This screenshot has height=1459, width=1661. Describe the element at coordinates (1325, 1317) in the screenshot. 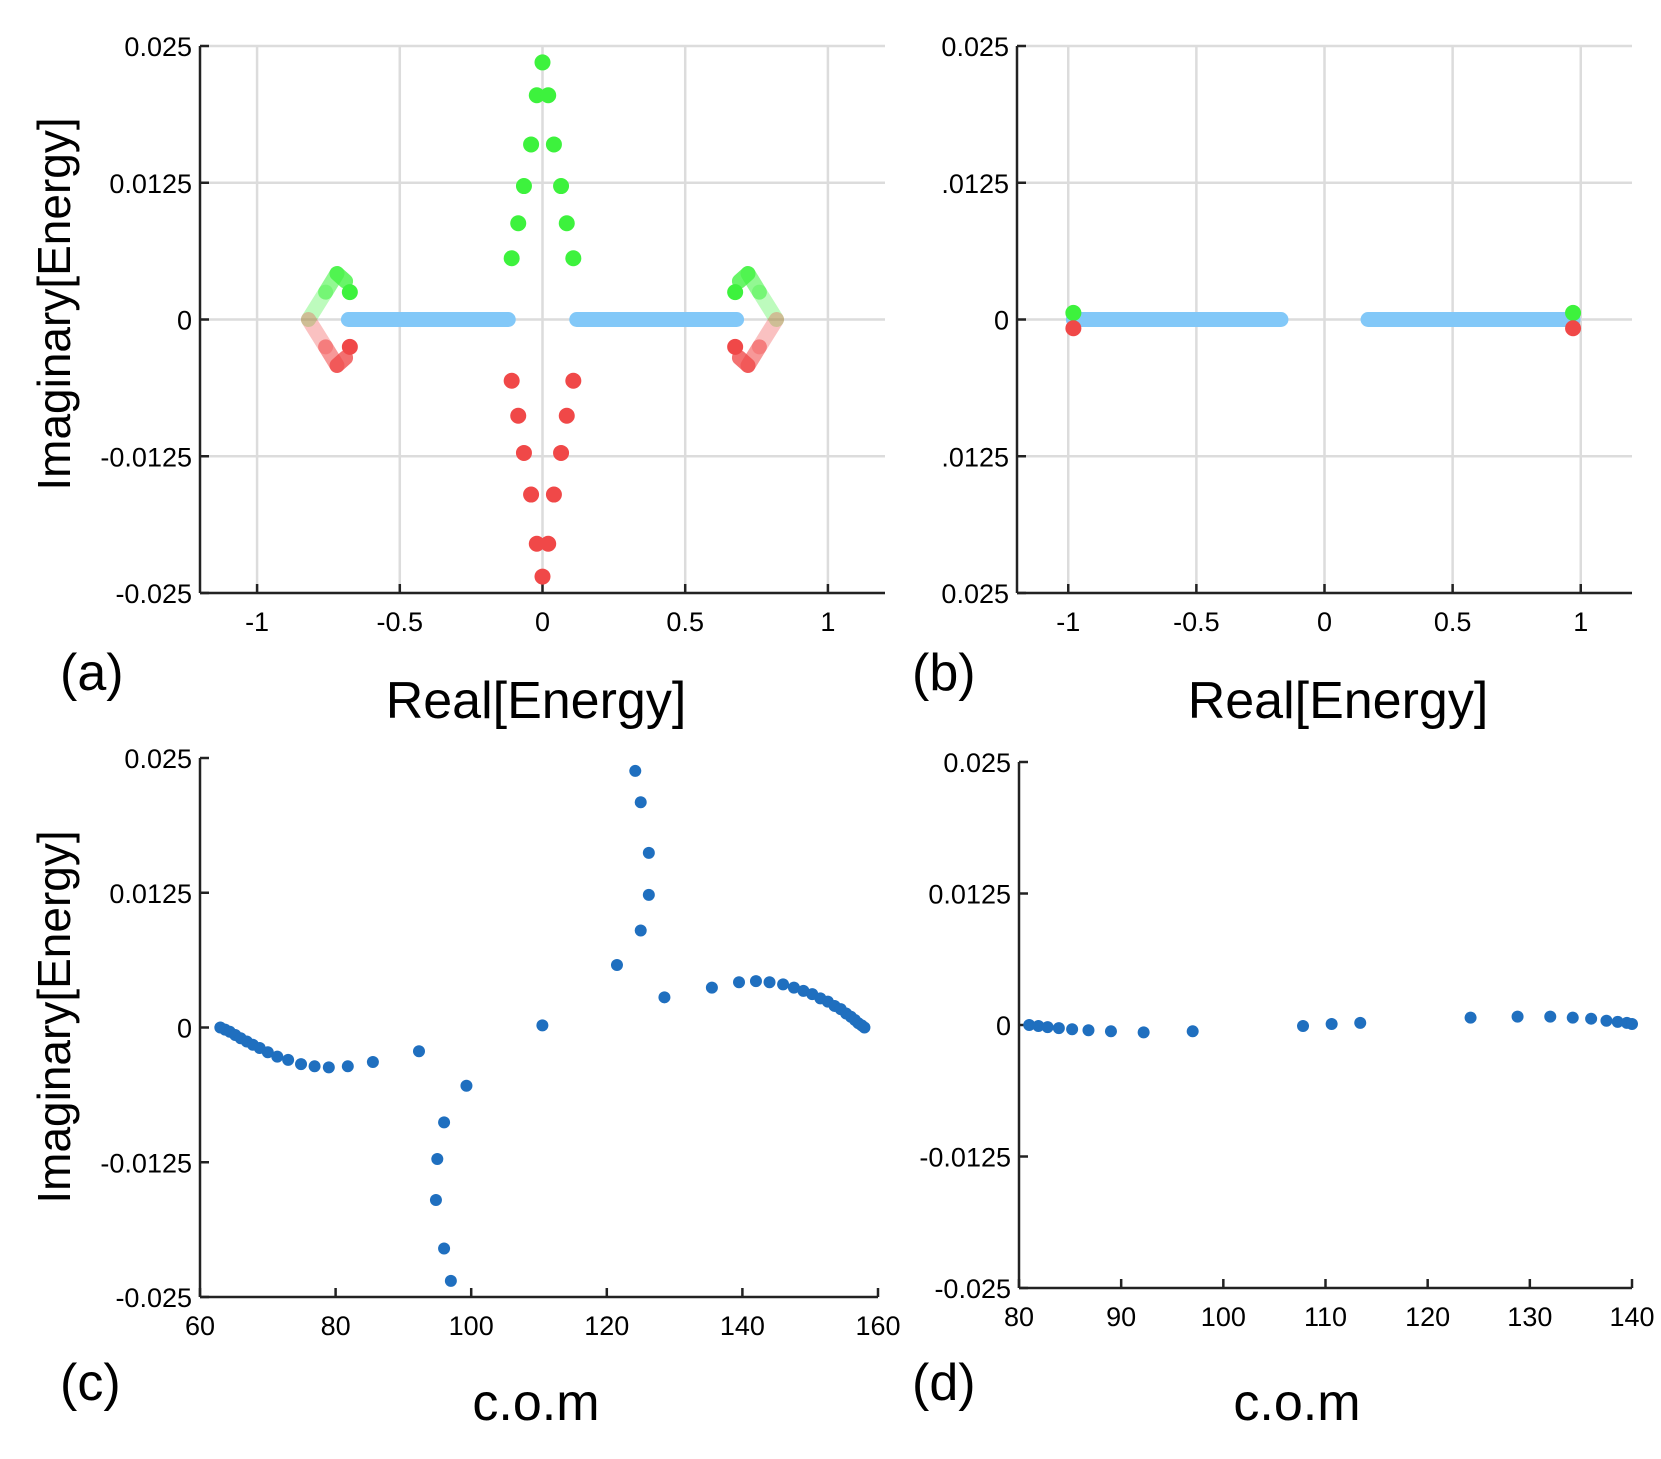

I see `x-tick-label: 110` at that location.